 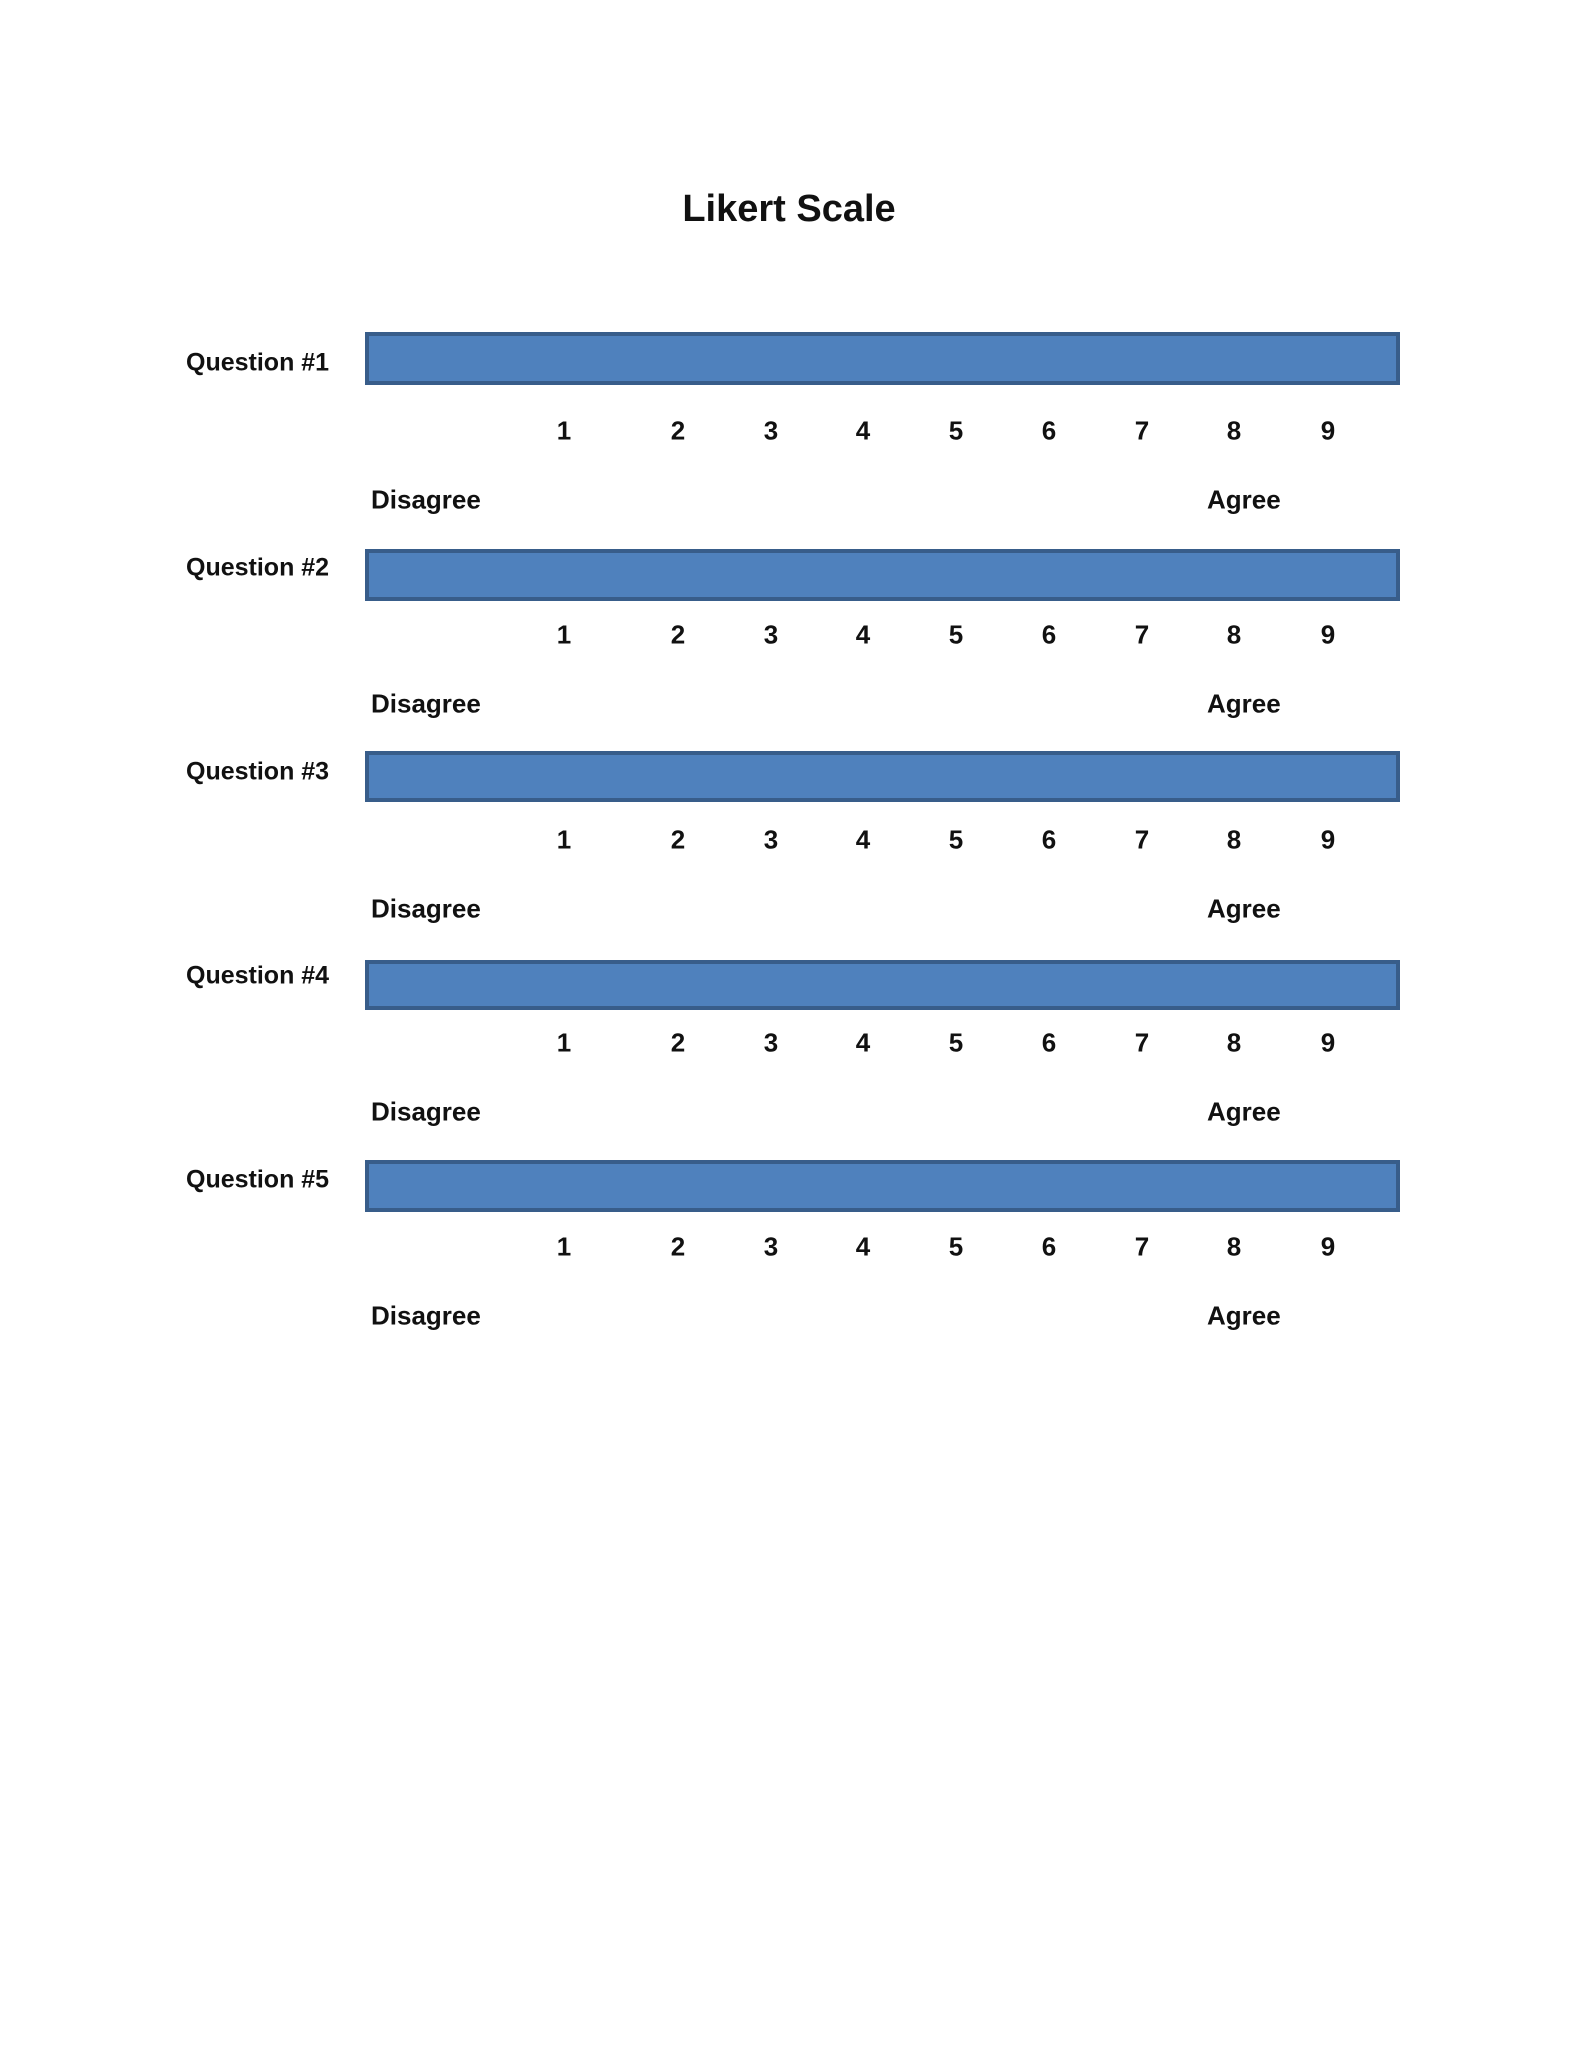 What do you see at coordinates (258, 771) in the screenshot?
I see `question-label: Question #3` at bounding box center [258, 771].